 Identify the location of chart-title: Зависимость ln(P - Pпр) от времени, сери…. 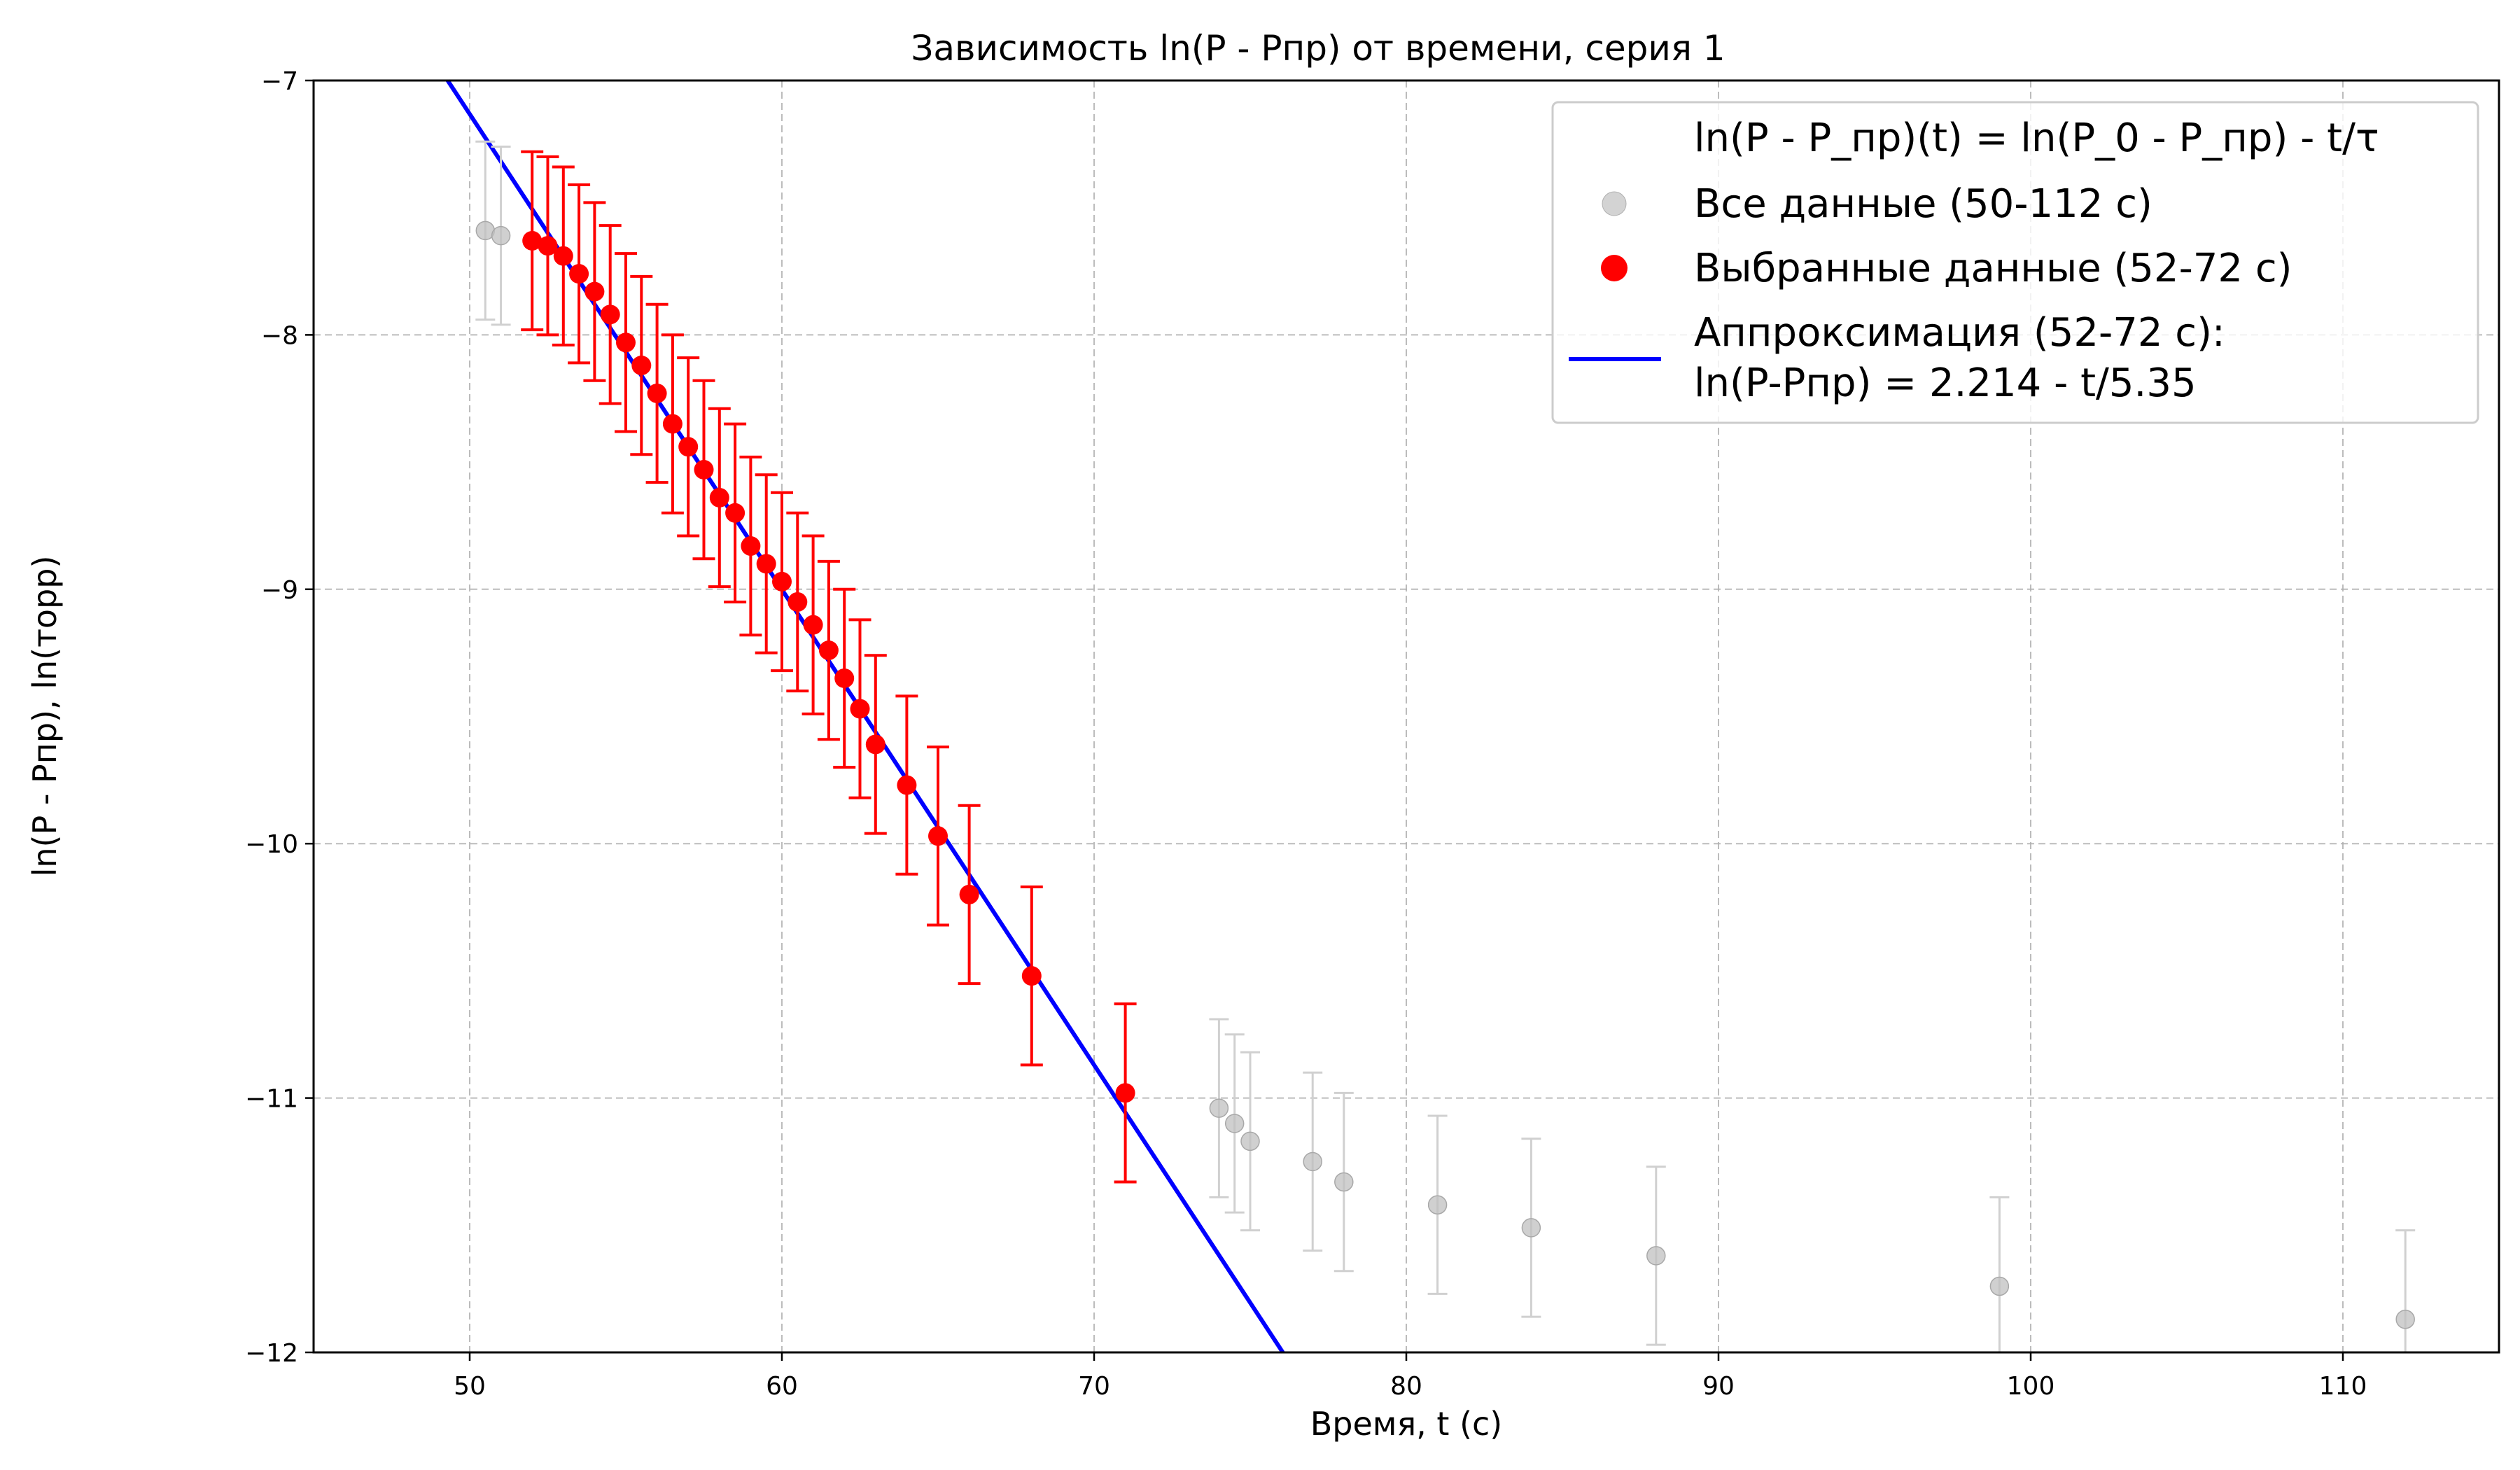
(1318, 48).